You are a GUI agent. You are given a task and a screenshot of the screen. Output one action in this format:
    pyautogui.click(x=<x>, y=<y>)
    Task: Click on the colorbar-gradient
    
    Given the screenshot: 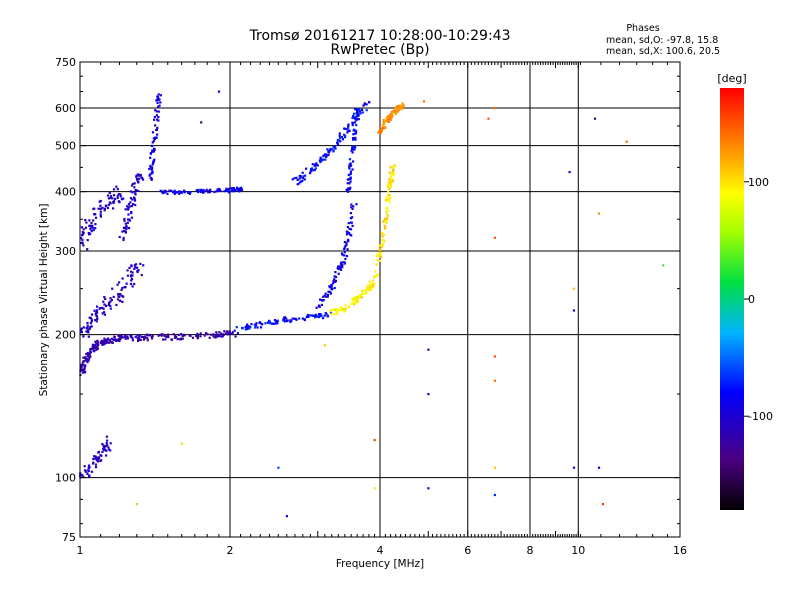 What is the action you would take?
    pyautogui.click(x=732, y=299)
    